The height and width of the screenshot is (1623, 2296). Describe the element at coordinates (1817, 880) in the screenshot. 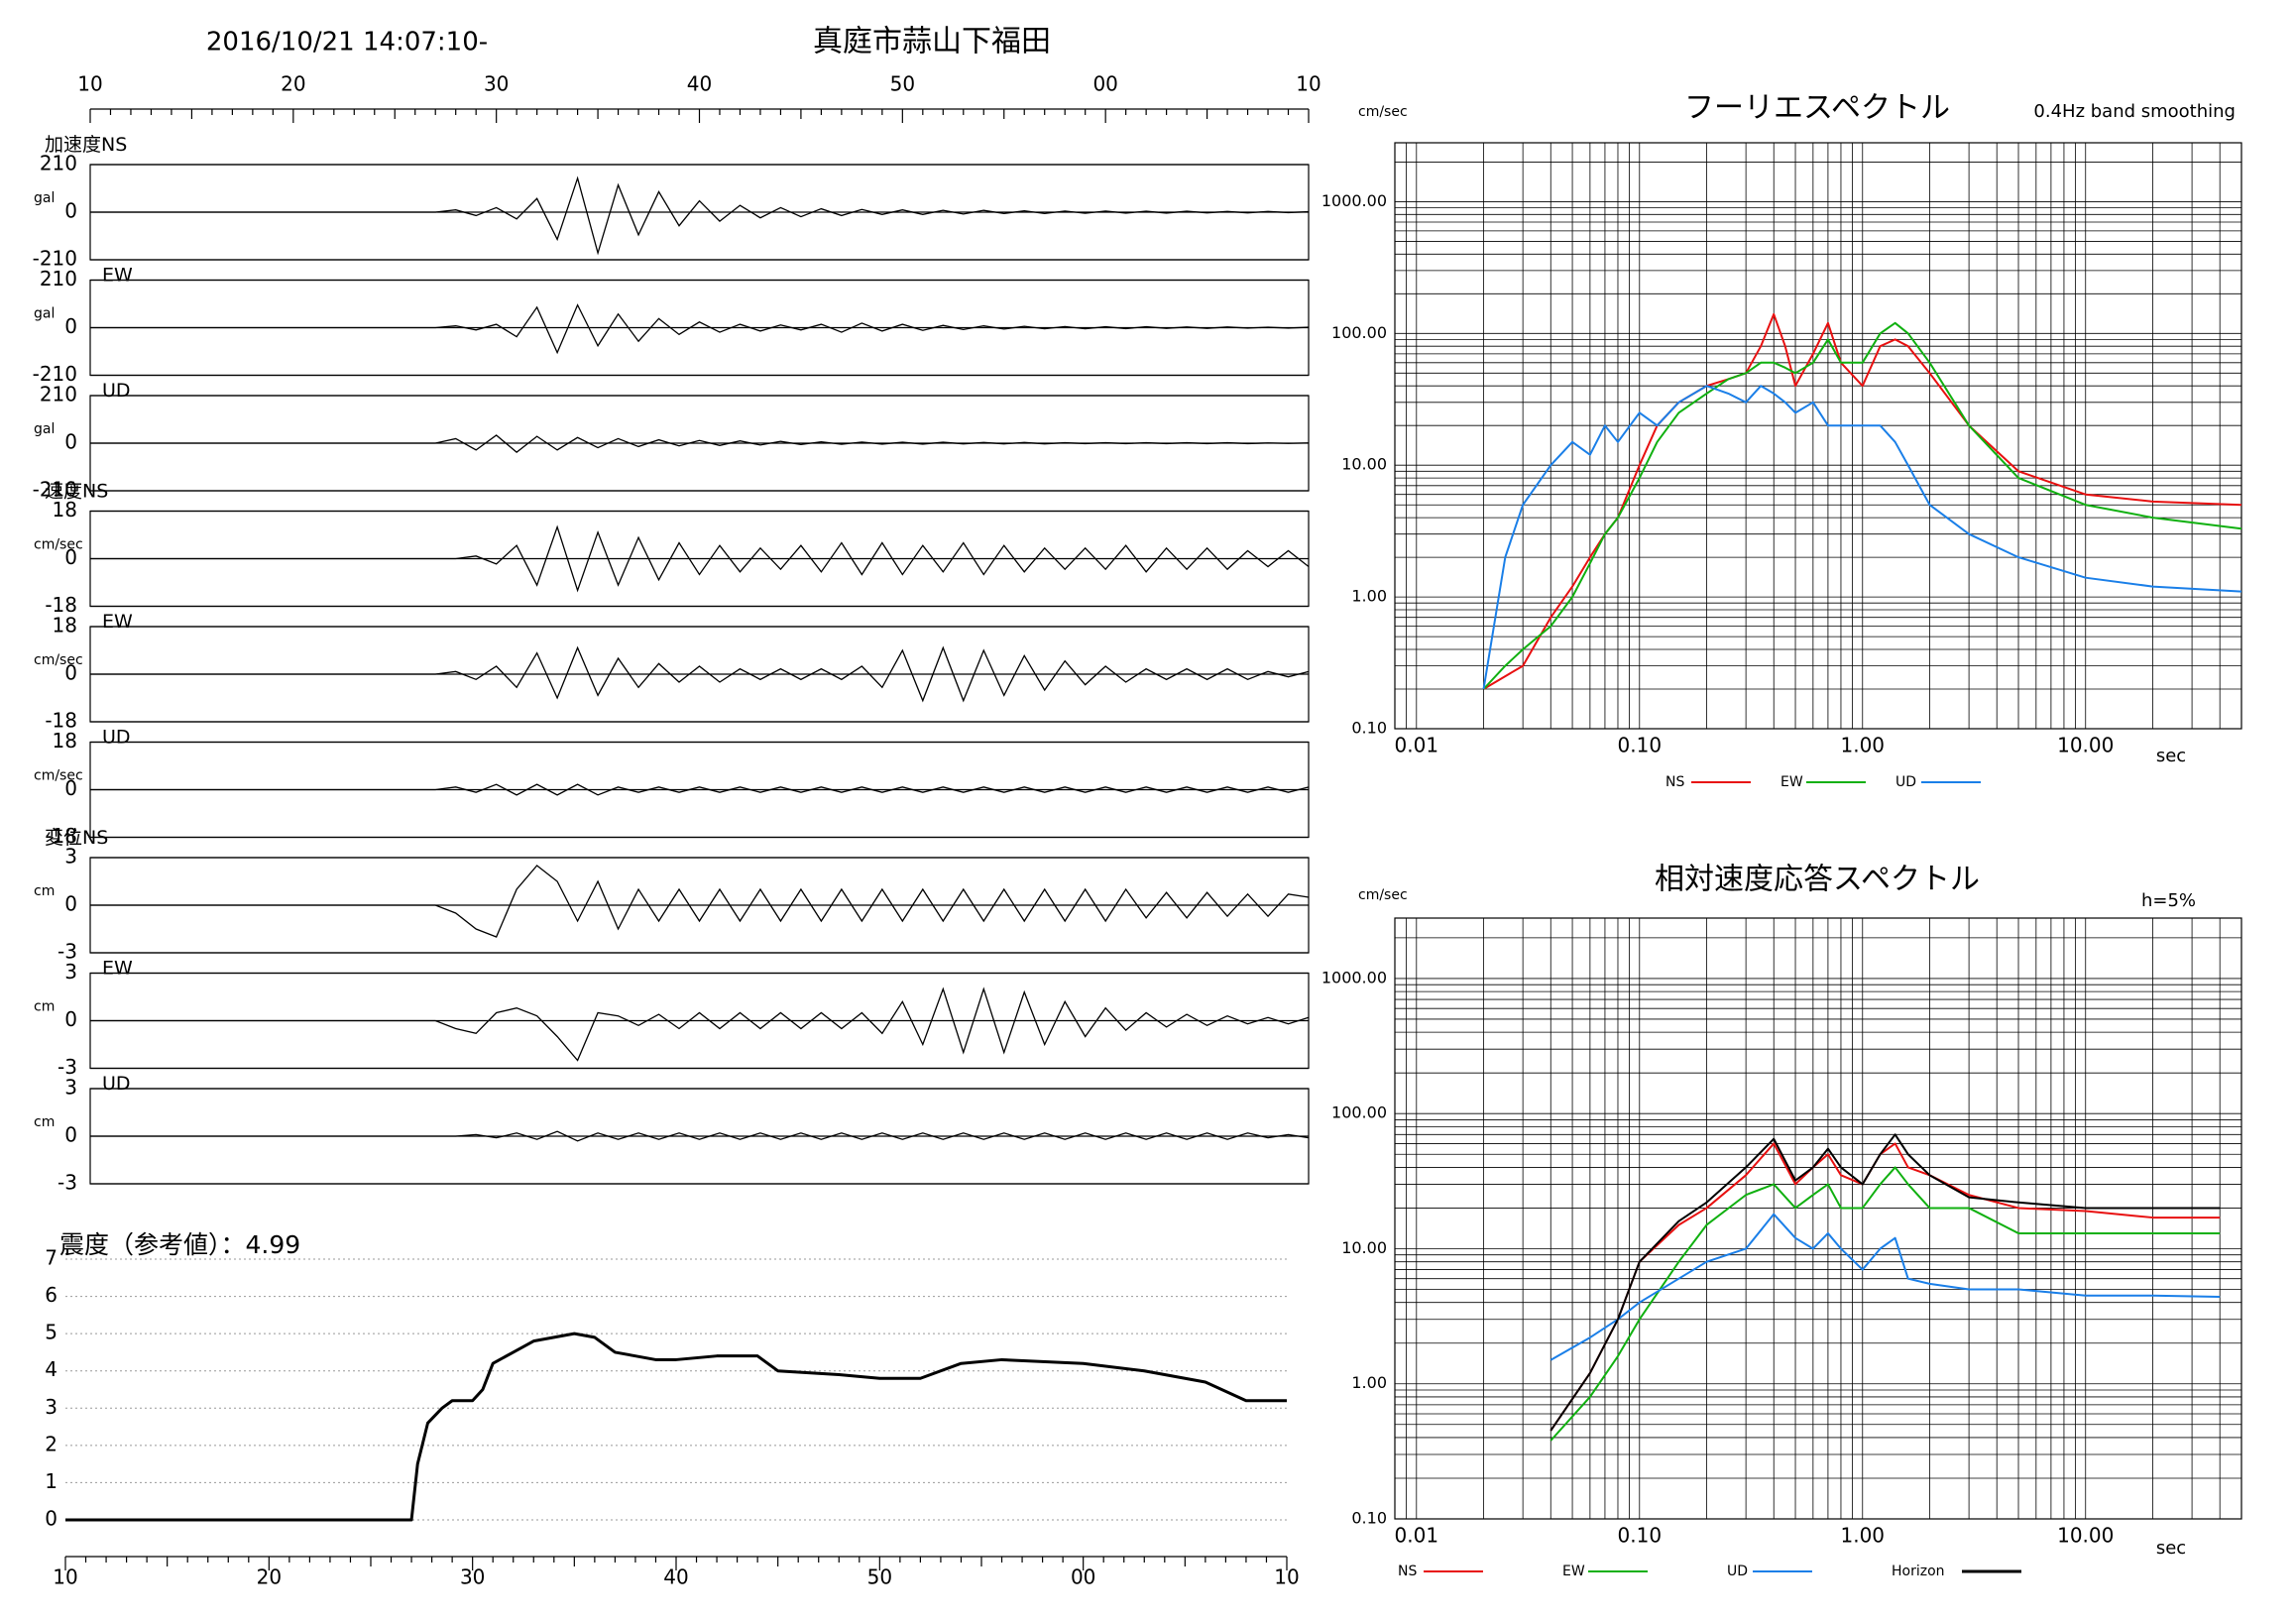

I see `title: 相対速度応答スペクトル` at that location.